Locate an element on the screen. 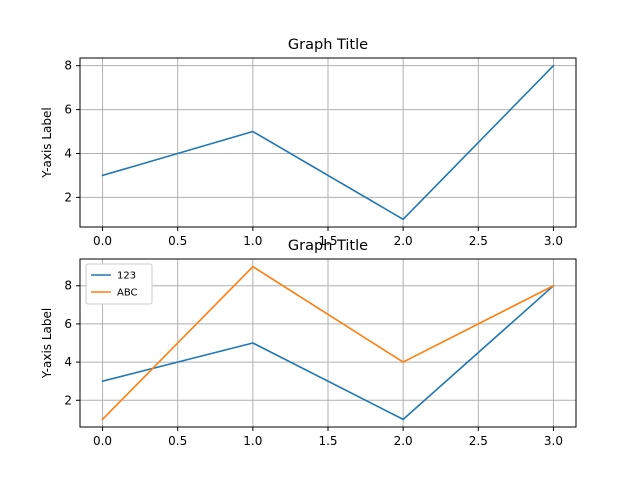 The height and width of the screenshot is (480, 640). legend-label-123: 123 is located at coordinates (126, 276).